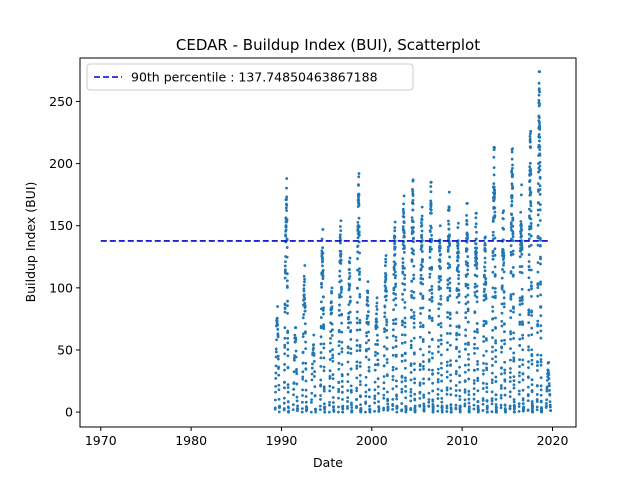 The width and height of the screenshot is (640, 480). Describe the element at coordinates (61, 101) in the screenshot. I see `y-tick-label: 250` at that location.